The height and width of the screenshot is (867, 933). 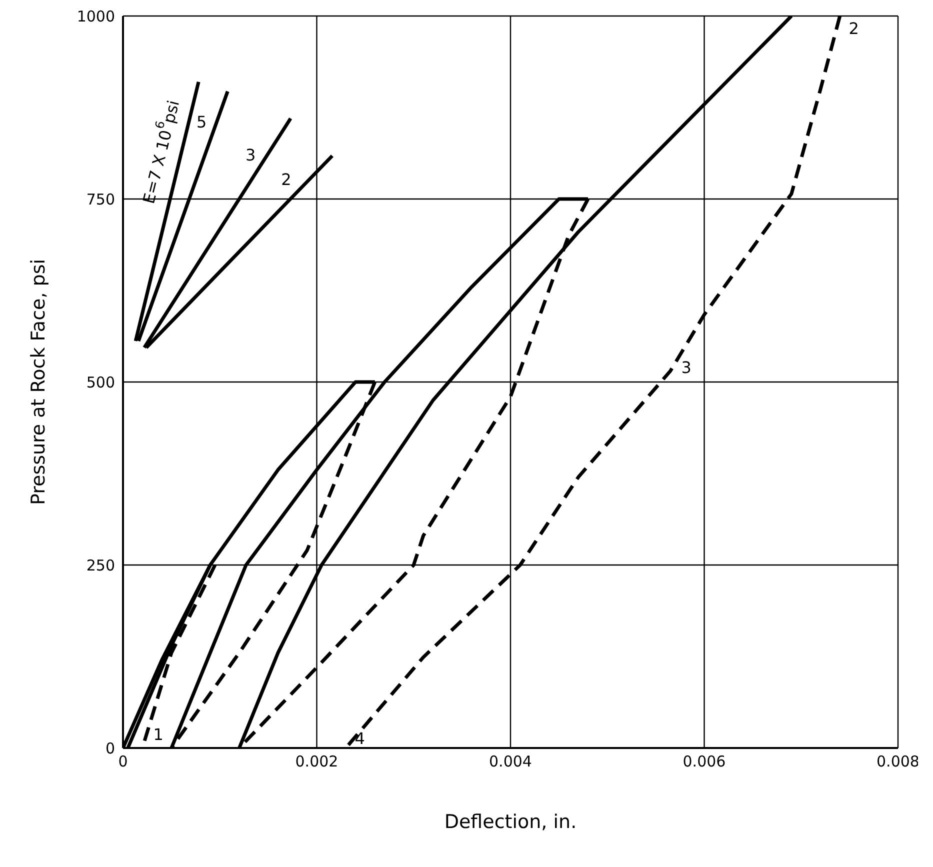 What do you see at coordinates (110, 748) in the screenshot?
I see `y-tick-label: 0` at bounding box center [110, 748].